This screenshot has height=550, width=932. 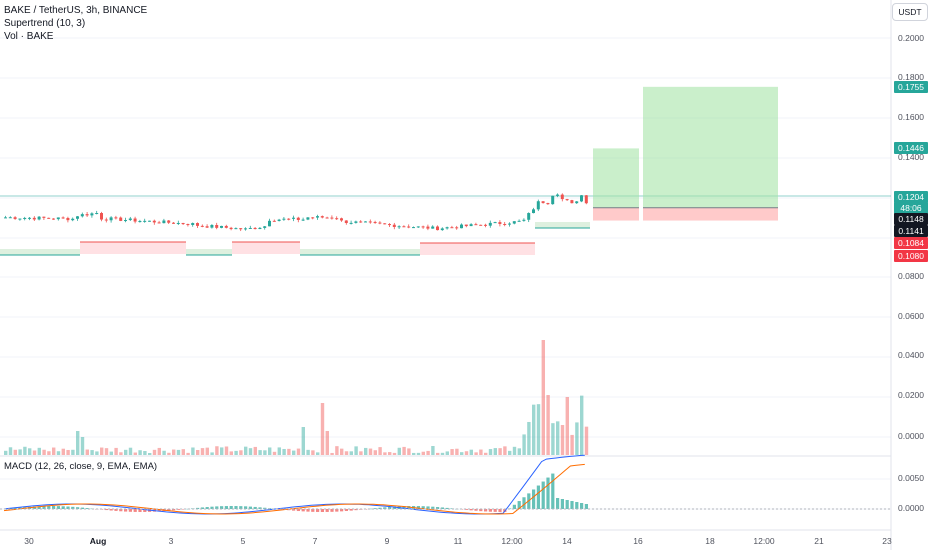 I want to click on volume-bars, so click(x=296, y=397).